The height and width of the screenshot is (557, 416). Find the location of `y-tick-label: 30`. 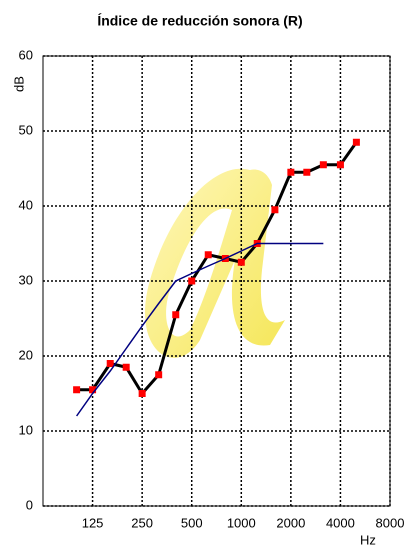

y-tick-label: 30 is located at coordinates (26, 279).